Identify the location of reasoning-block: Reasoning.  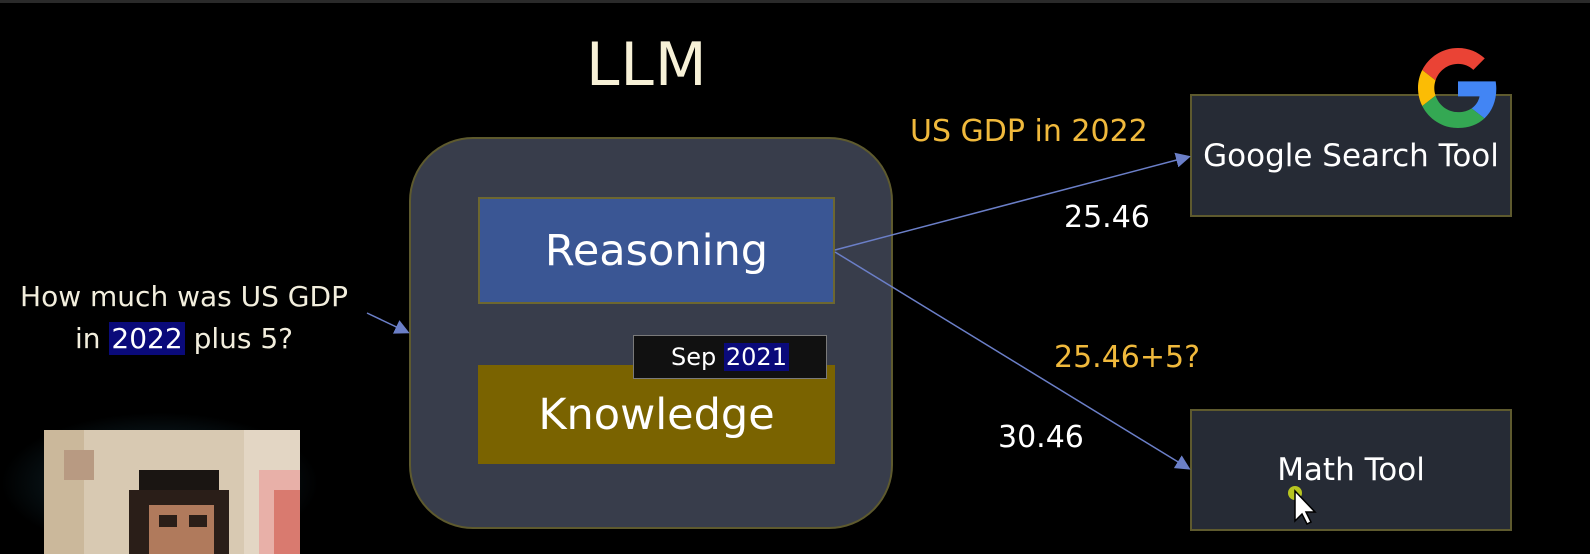
(656, 250).